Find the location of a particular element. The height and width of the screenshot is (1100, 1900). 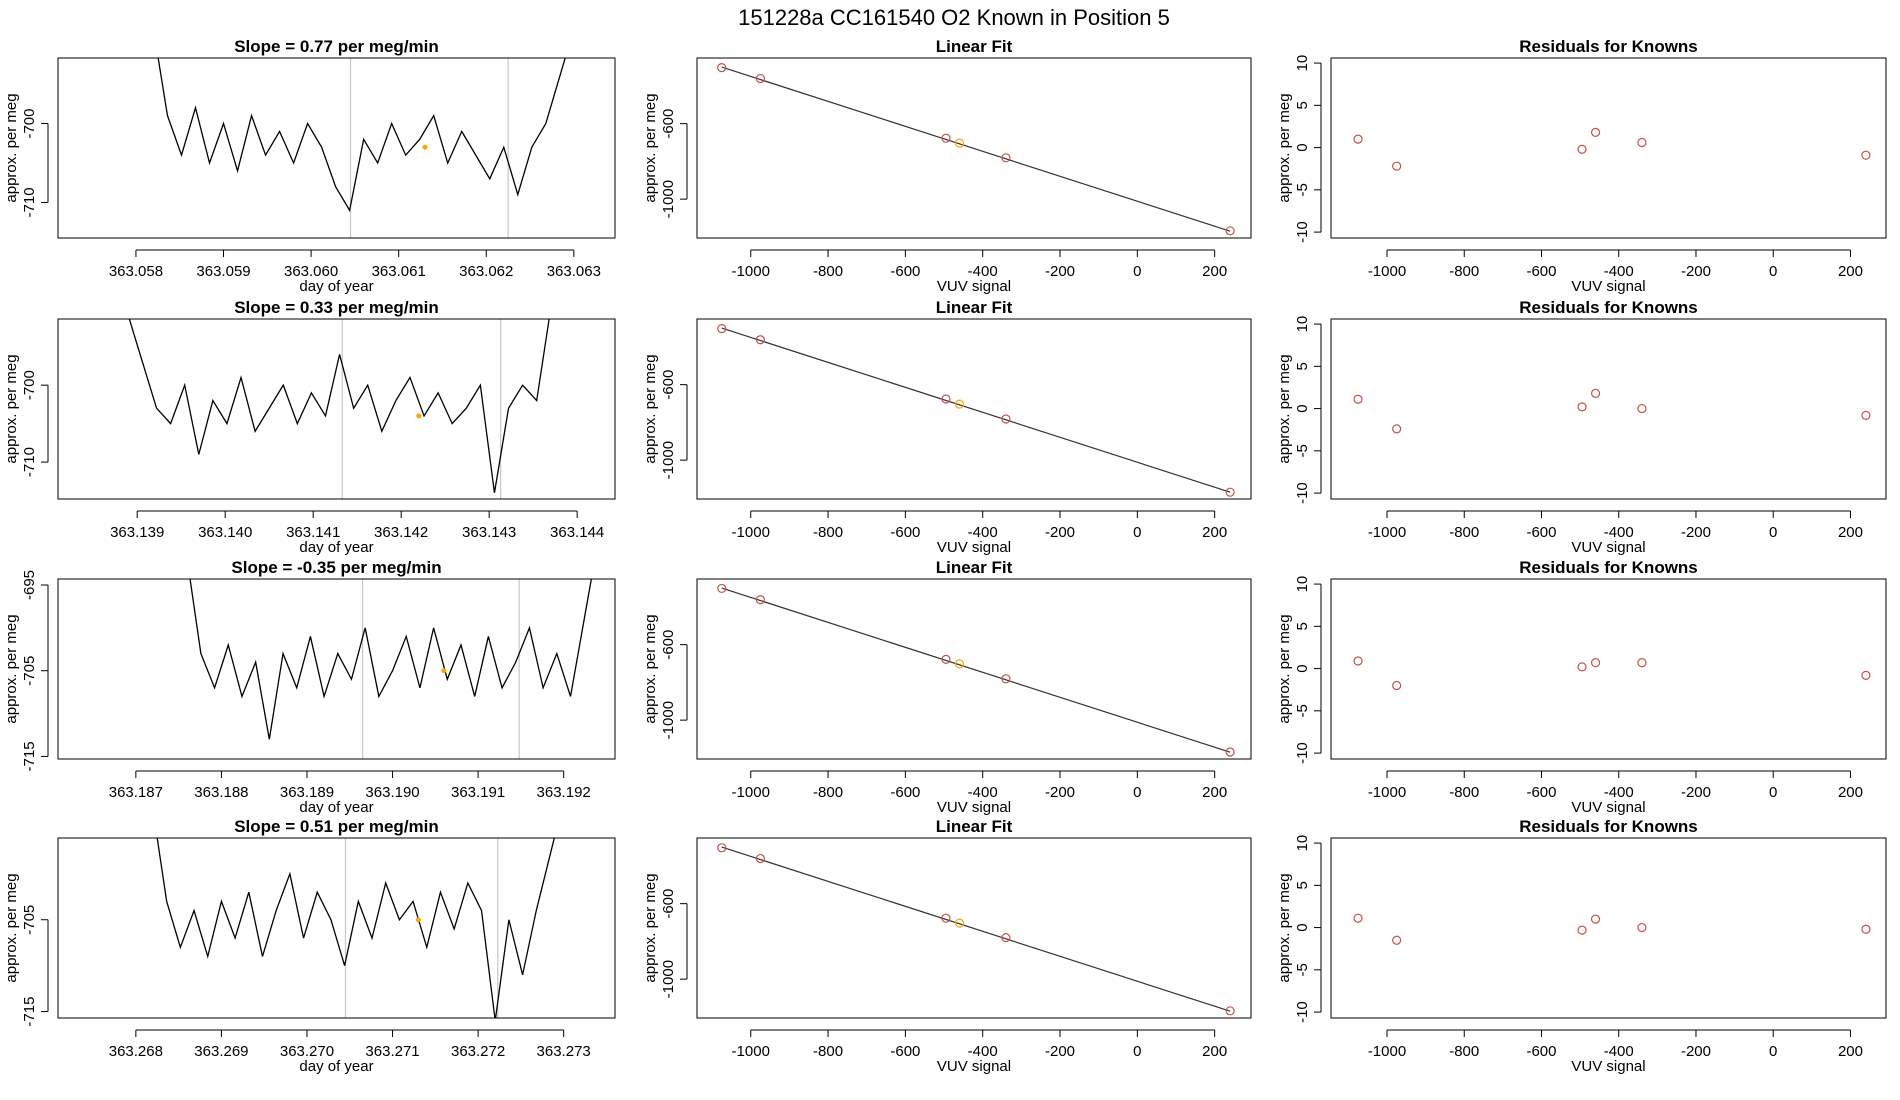

x-tick-label: 363.269 is located at coordinates (221, 1051).